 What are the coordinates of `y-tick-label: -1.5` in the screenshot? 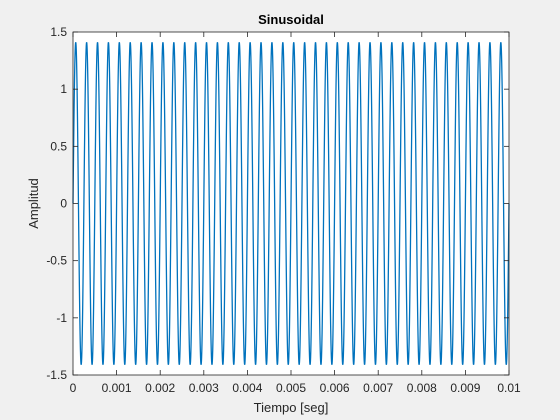 It's located at (56, 375).